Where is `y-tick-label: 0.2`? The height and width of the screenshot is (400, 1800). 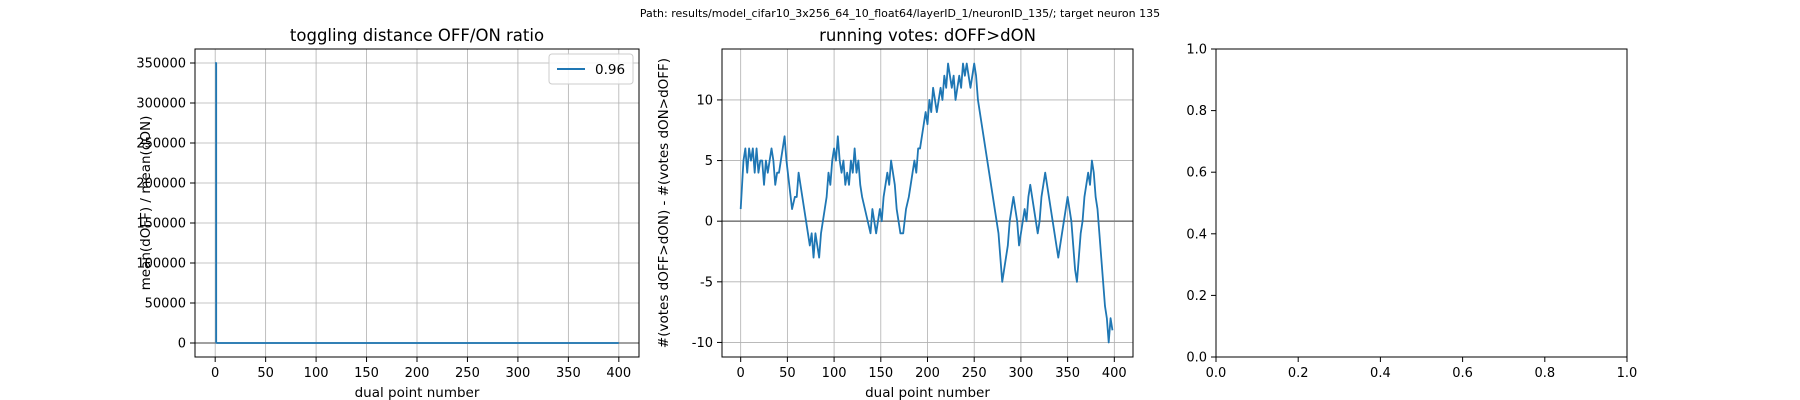
y-tick-label: 0.2 is located at coordinates (1196, 296).